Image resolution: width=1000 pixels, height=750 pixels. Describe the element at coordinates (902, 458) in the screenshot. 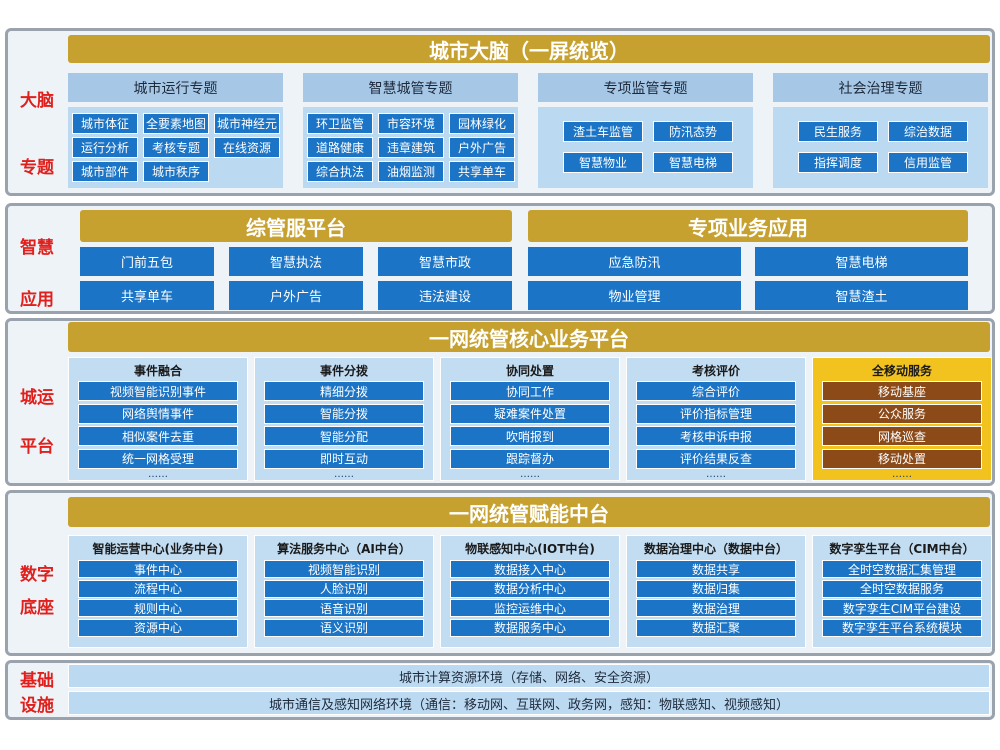

I see `module-item: 移动处置` at that location.